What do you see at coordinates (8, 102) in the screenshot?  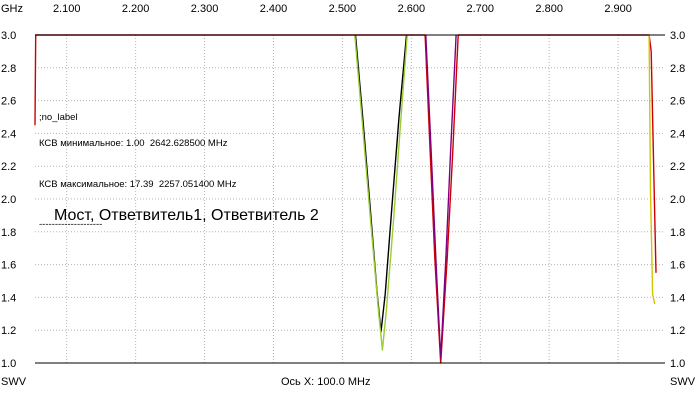 I see `y-tick-label-left: 2.6` at bounding box center [8, 102].